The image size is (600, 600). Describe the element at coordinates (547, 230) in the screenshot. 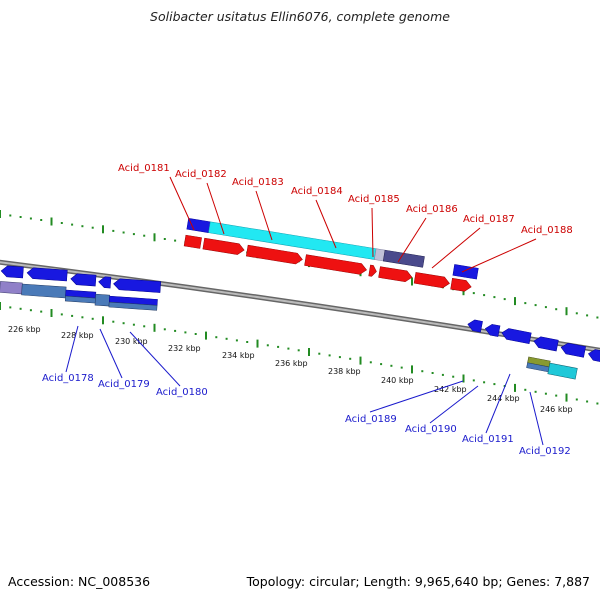

I see `gene-label: Acid_0188` at that location.